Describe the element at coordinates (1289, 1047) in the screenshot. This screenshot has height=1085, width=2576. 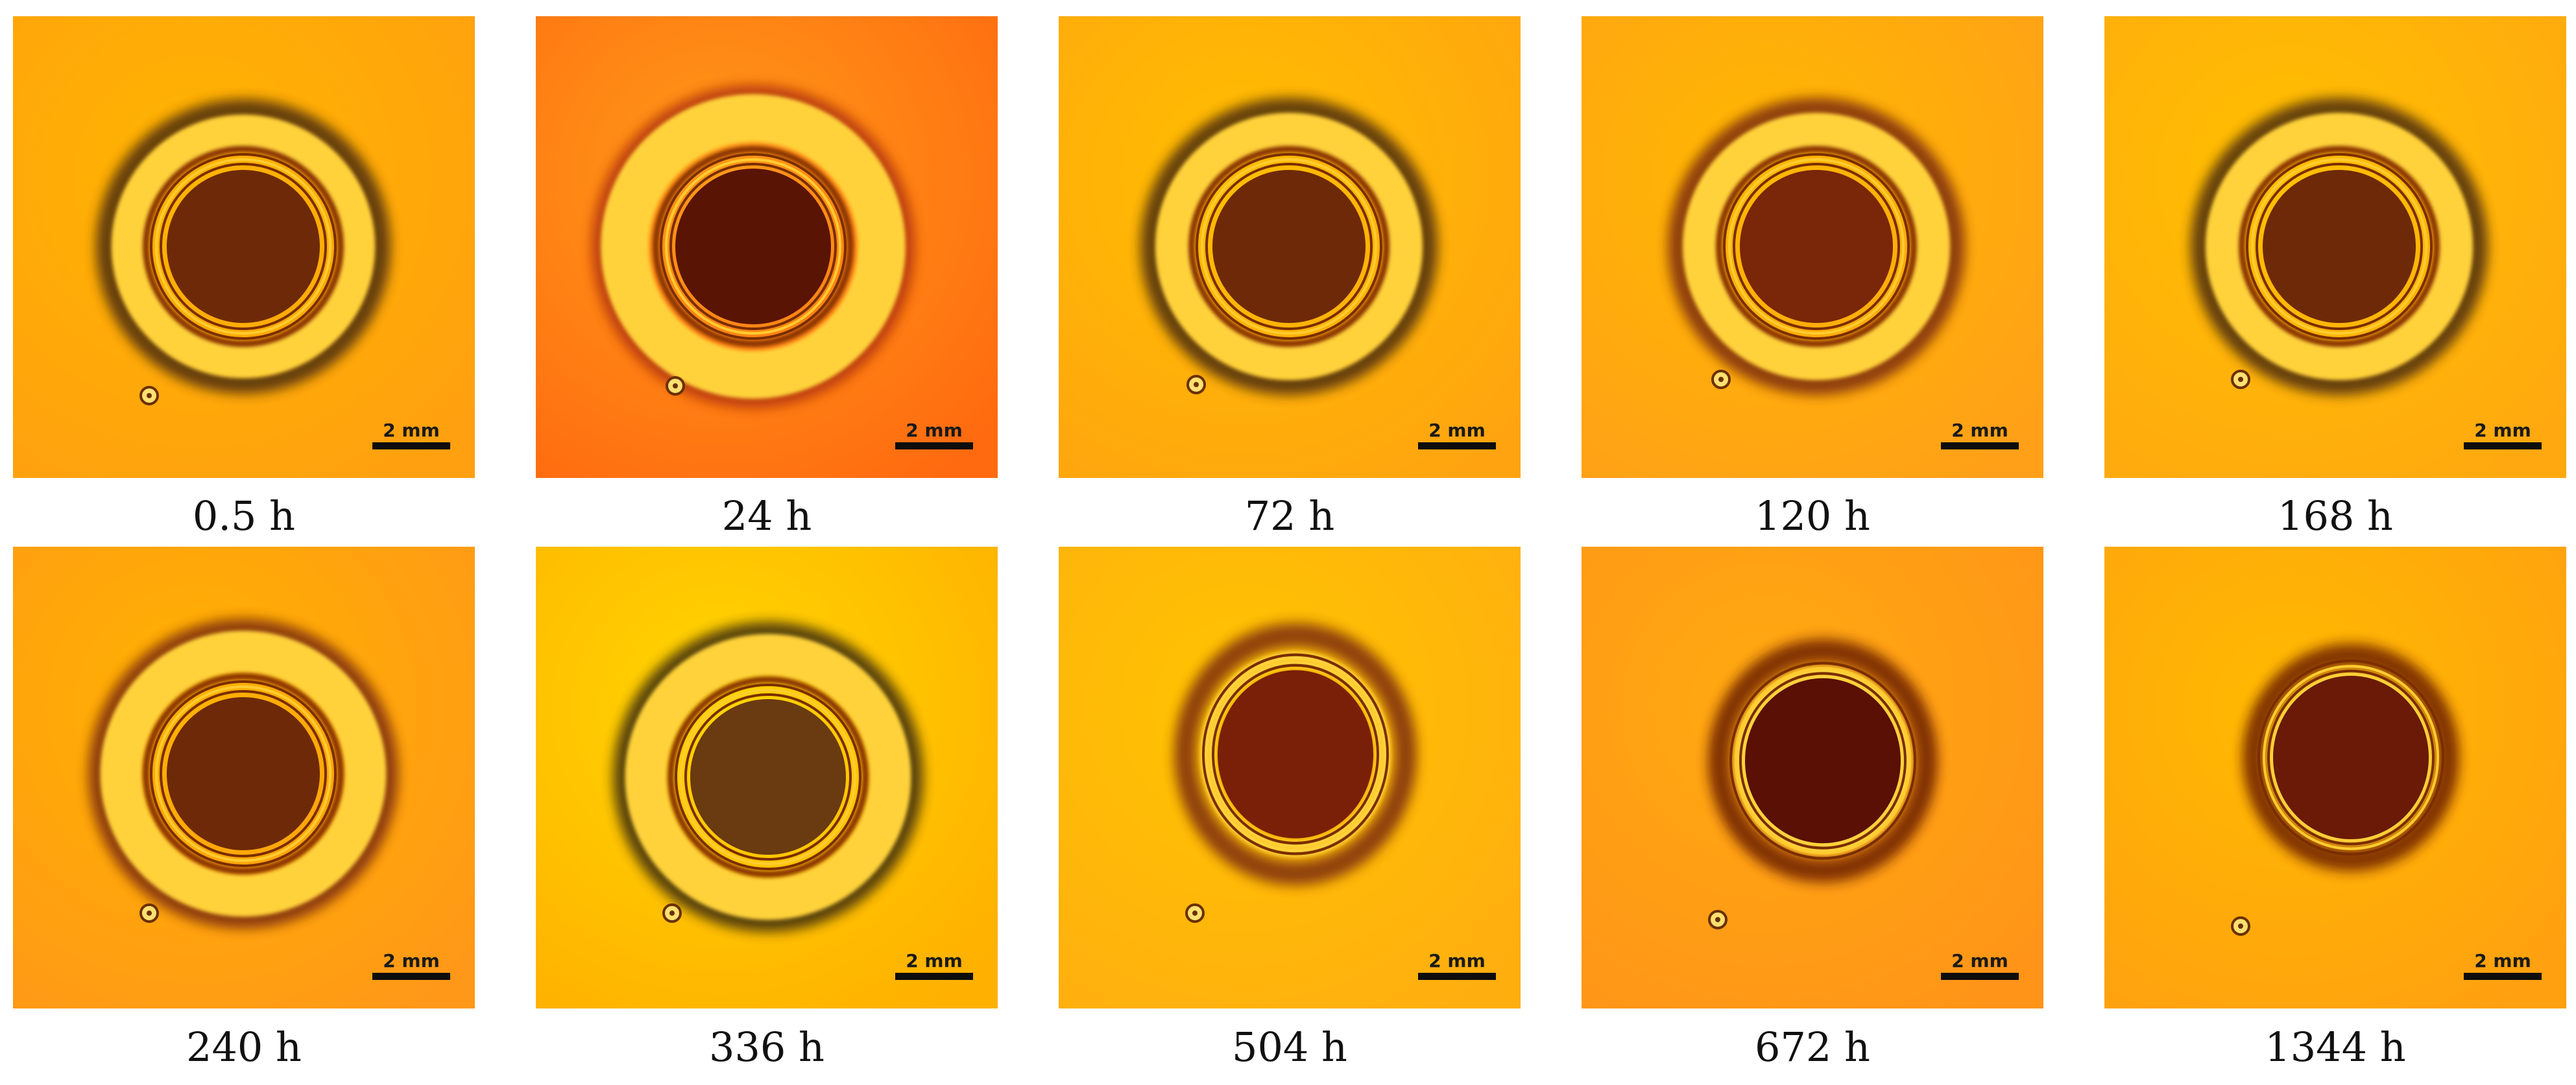
I see `panel-caption: 504 h` at that location.